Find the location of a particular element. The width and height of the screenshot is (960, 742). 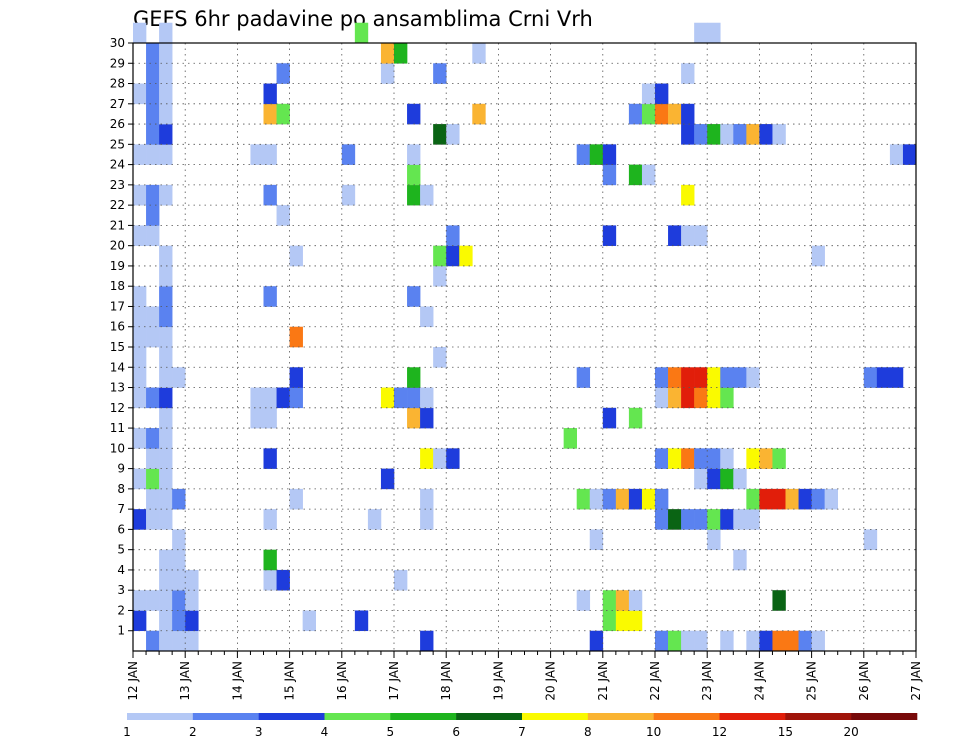

legend-label: 15 is located at coordinates (785, 732).